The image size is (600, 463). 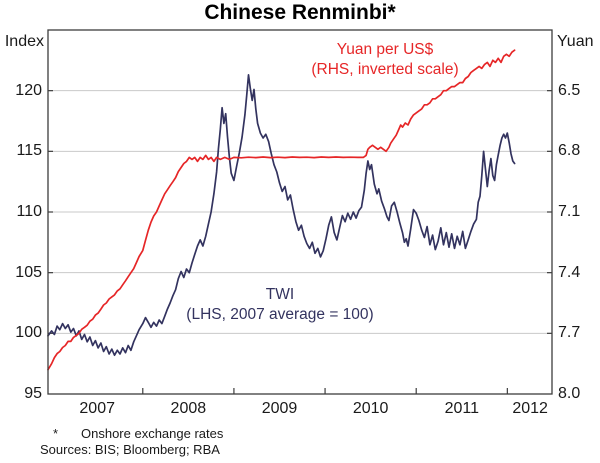 What do you see at coordinates (280, 314) in the screenshot?
I see `lhs-series-annotation-line2: (LHS, 2007 average = 100)` at bounding box center [280, 314].